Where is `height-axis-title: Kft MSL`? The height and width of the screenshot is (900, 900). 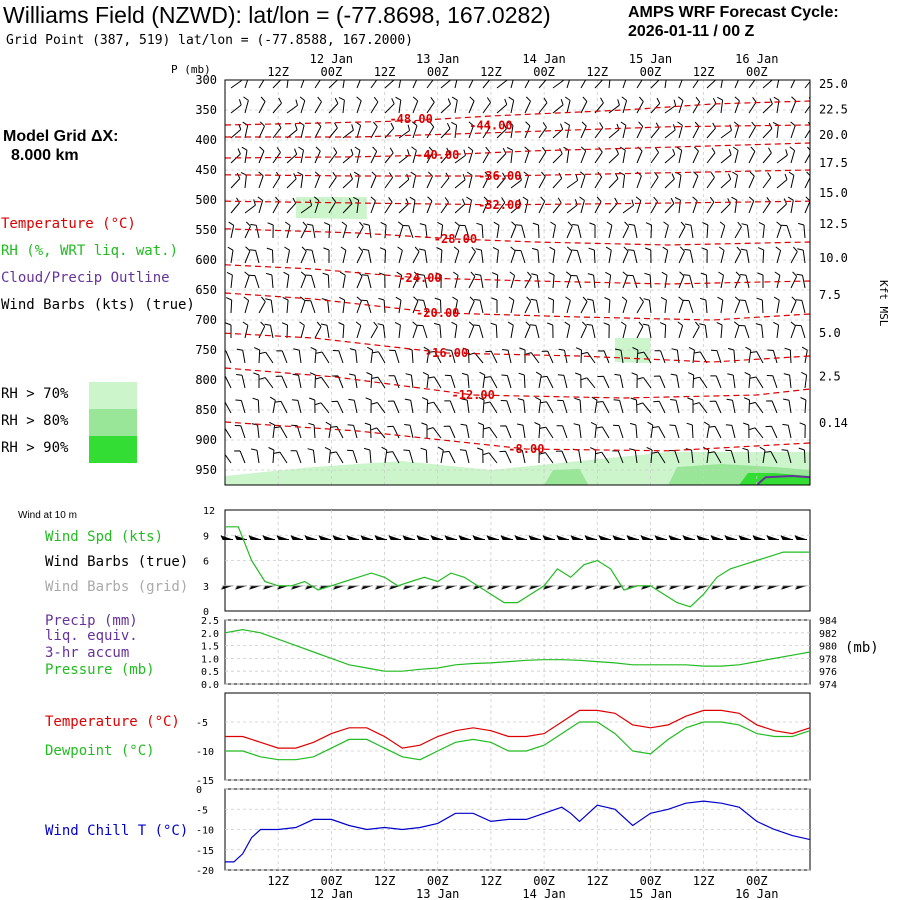
height-axis-title: Kft MSL is located at coordinates (883, 303).